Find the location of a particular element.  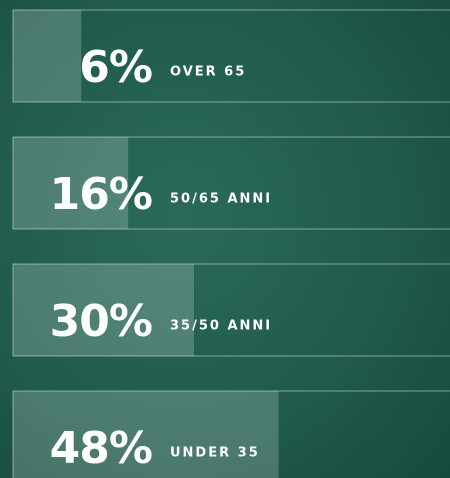

value-label: 6% is located at coordinates (115, 67).